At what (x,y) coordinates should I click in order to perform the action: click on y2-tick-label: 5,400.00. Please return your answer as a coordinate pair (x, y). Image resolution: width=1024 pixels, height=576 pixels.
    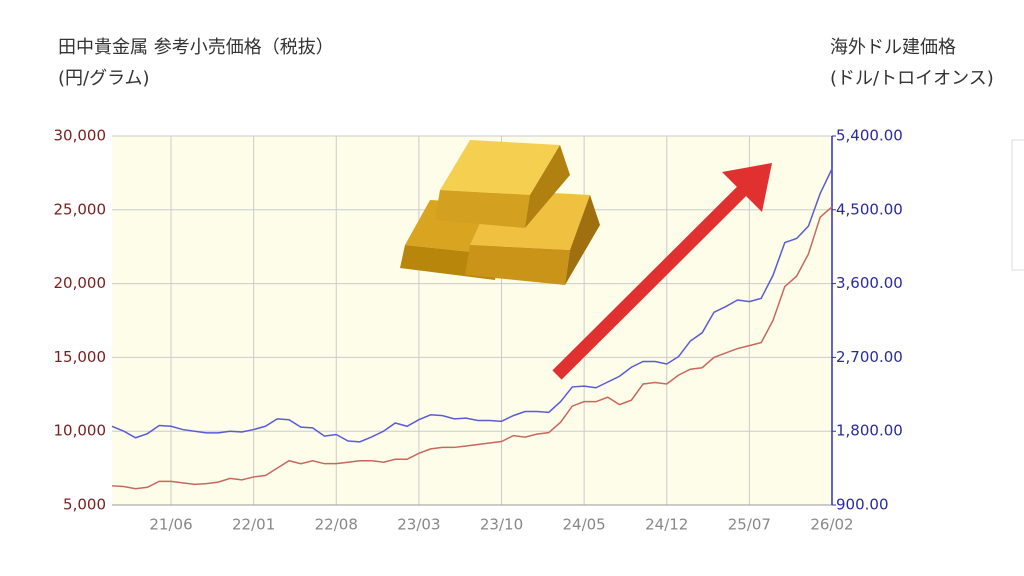
    Looking at the image, I should click on (869, 136).